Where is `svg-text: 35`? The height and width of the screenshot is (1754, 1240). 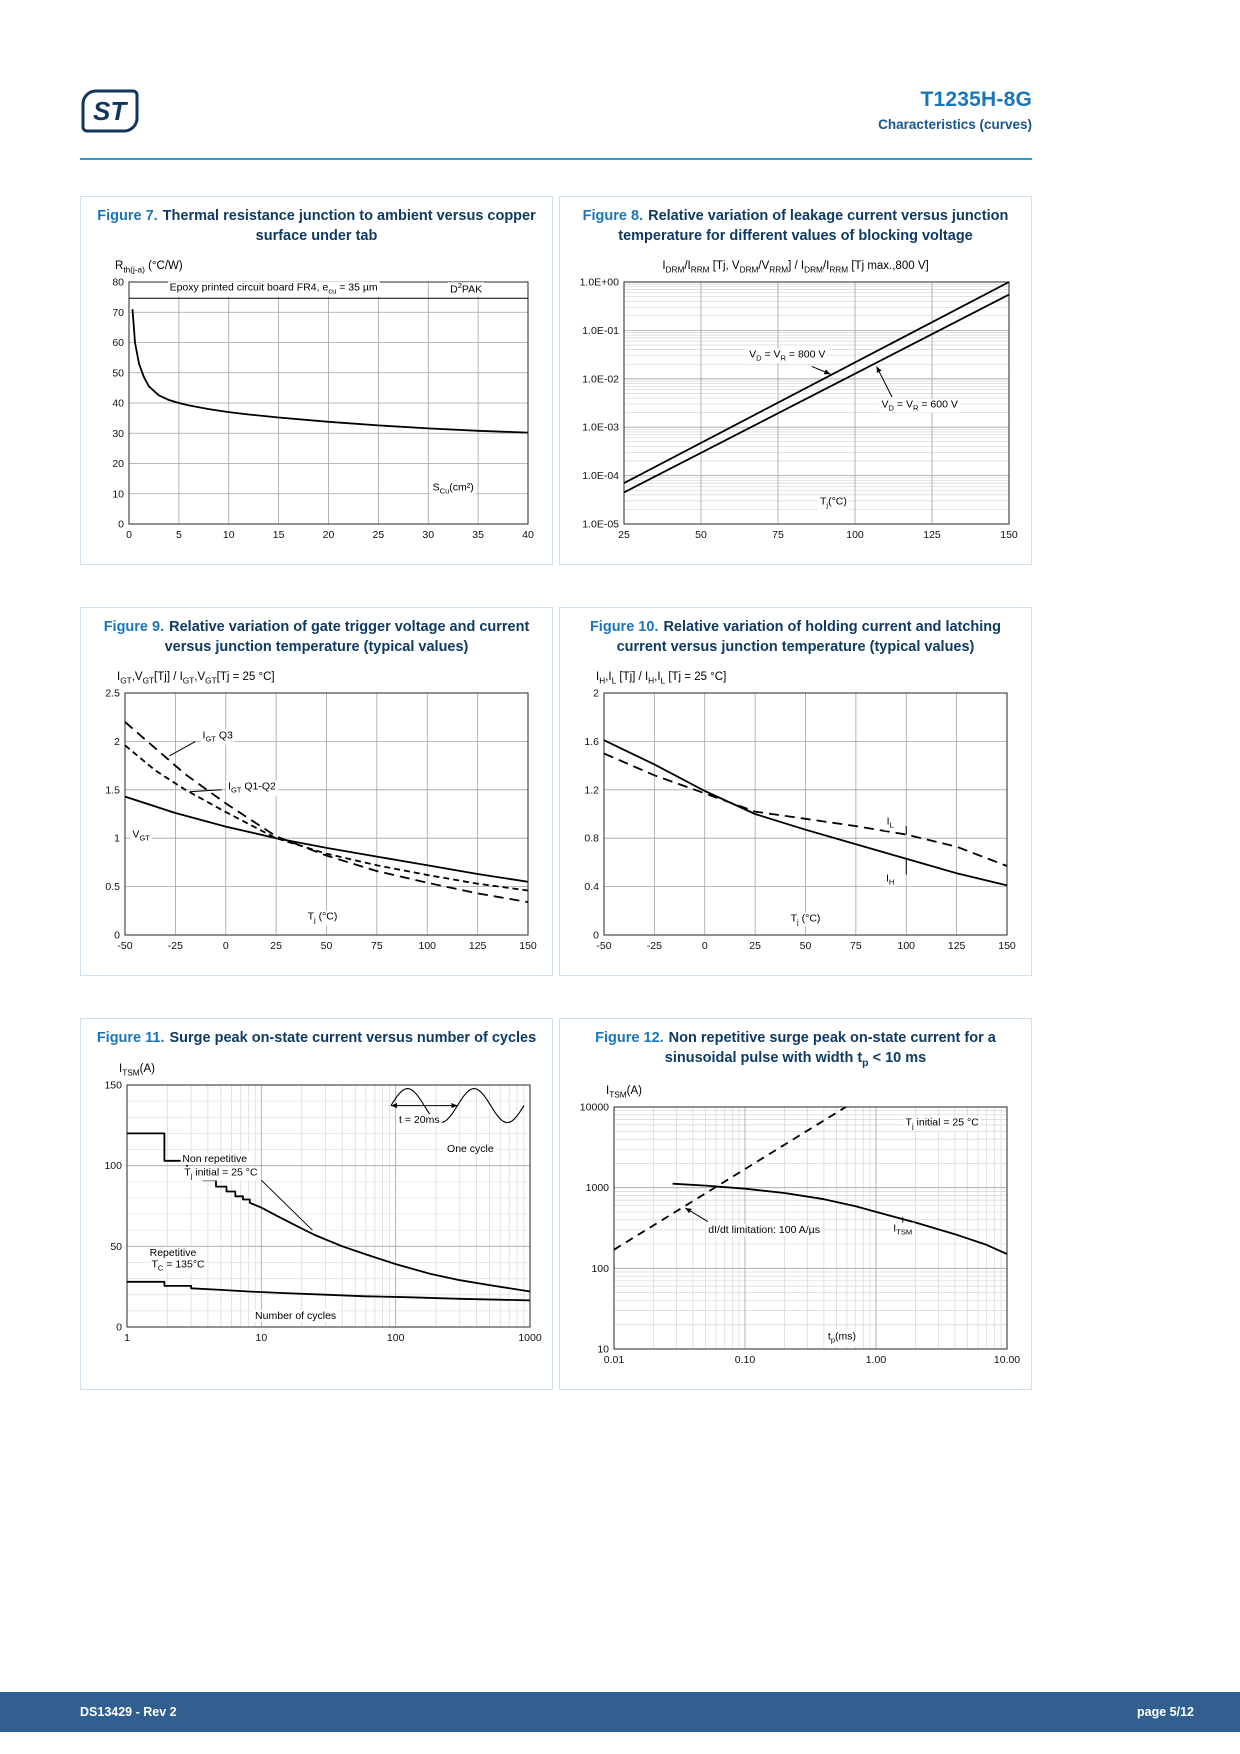
svg-text: 35 is located at coordinates (478, 535).